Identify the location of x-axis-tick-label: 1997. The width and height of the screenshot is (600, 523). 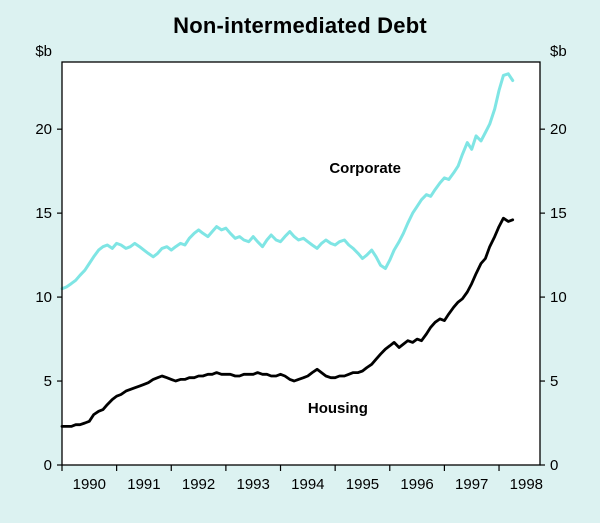
(471, 484).